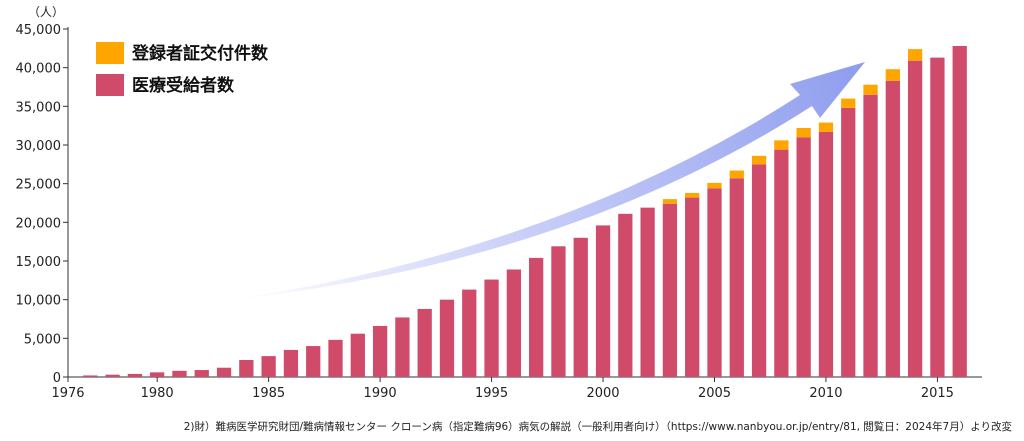 Image resolution: width=1024 pixels, height=441 pixels. What do you see at coordinates (57, 378) in the screenshot?
I see `y-tick-label: 0` at bounding box center [57, 378].